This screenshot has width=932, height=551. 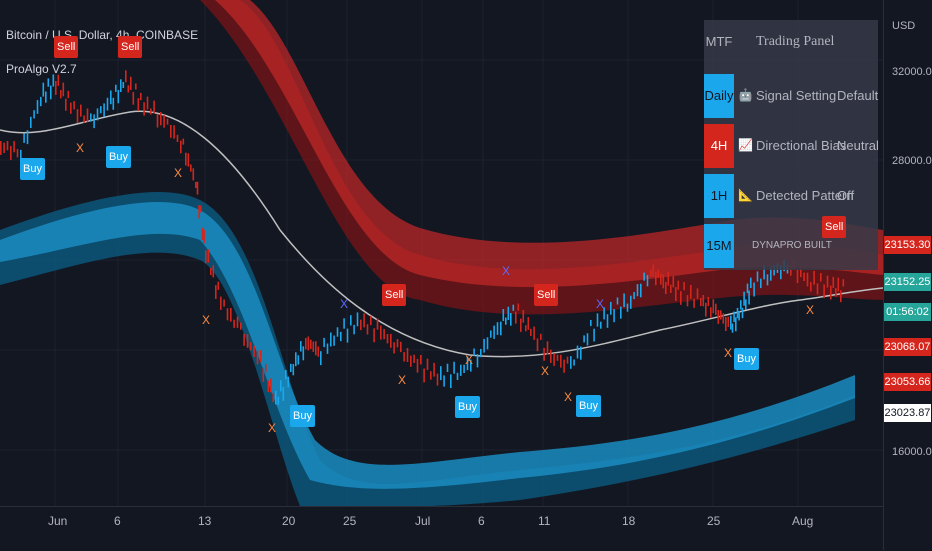 What do you see at coordinates (545, 371) in the screenshot?
I see `x-marker: X` at bounding box center [545, 371].